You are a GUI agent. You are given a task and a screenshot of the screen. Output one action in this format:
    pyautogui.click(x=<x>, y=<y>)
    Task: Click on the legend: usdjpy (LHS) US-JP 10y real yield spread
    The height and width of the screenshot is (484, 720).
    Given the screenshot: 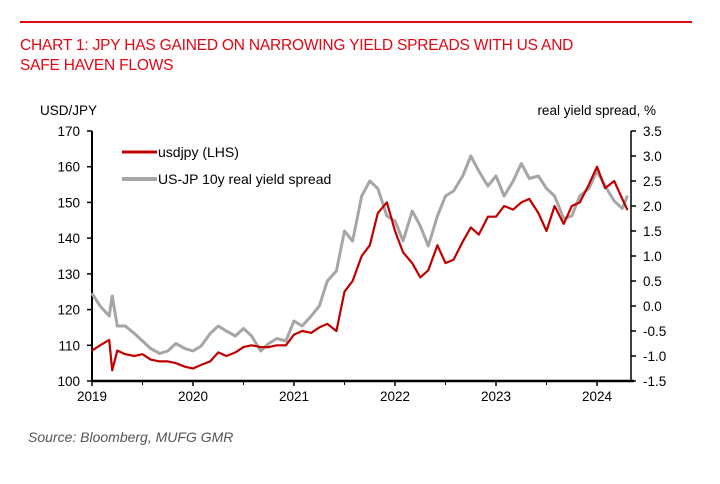 What is the action you would take?
    pyautogui.click(x=226, y=165)
    